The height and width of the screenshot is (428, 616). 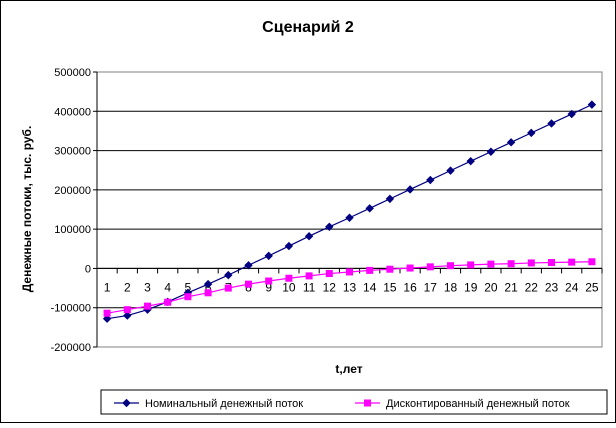 What do you see at coordinates (572, 287) in the screenshot?
I see `x-tick-label: 24` at bounding box center [572, 287].